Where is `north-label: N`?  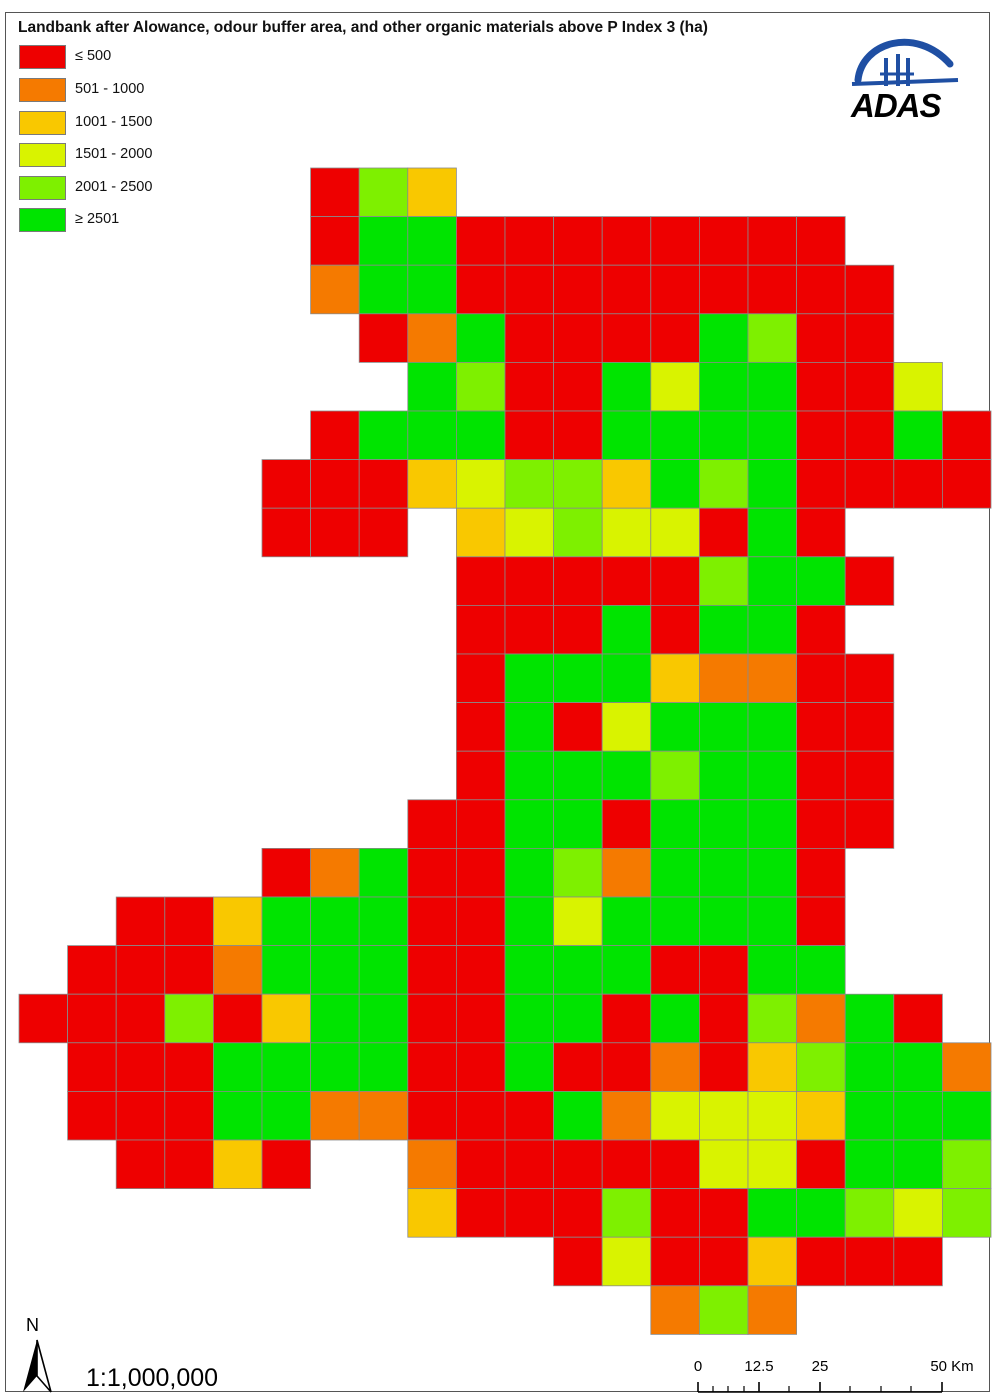
north-label: N is located at coordinates (32, 1325).